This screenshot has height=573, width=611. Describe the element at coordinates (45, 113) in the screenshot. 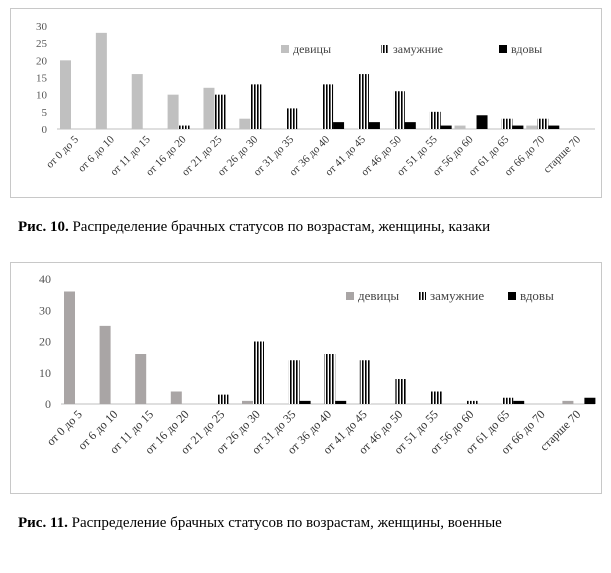

I see `y-tick-label: 5` at that location.